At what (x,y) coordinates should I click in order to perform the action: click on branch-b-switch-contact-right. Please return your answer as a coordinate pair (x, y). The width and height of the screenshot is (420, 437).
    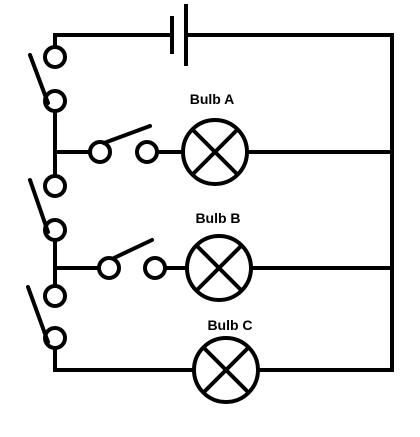
    Looking at the image, I should click on (155, 268).